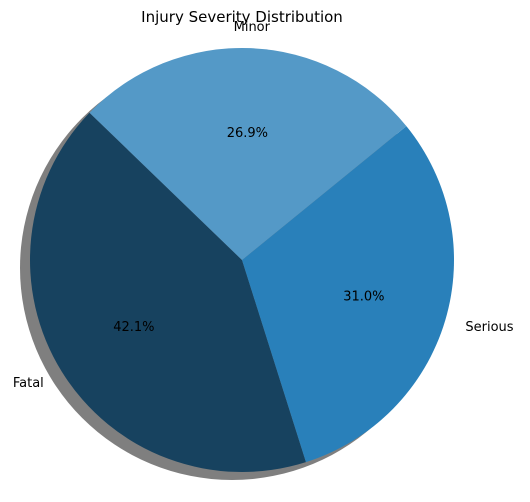 This screenshot has width=530, height=502. Describe the element at coordinates (489, 327) in the screenshot. I see `pie-label-serious: Serious` at that location.